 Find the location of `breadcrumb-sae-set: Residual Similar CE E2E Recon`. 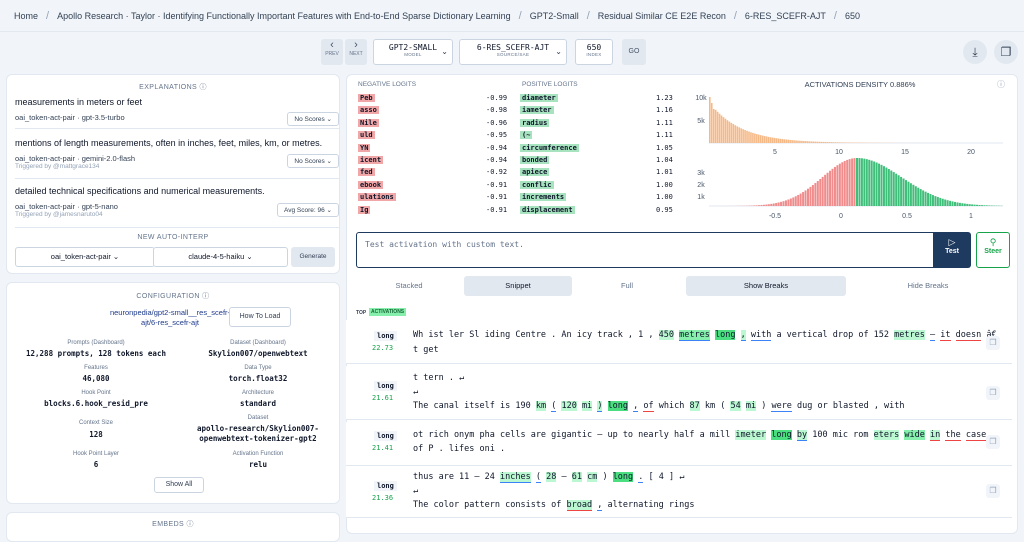

breadcrumb-sae-set: Residual Similar CE E2E Recon is located at coordinates (662, 16).